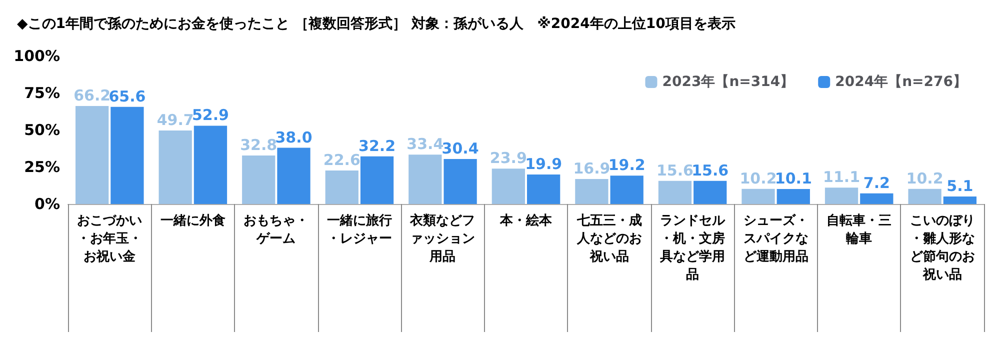  What do you see at coordinates (876, 183) in the screenshot?
I see `data-label: 7.2` at bounding box center [876, 183].